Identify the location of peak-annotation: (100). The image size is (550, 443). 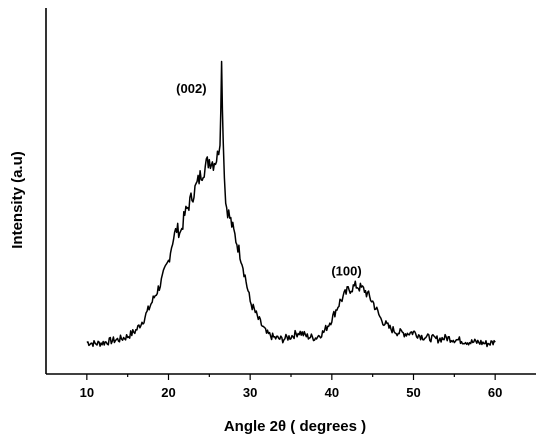
(346, 271).